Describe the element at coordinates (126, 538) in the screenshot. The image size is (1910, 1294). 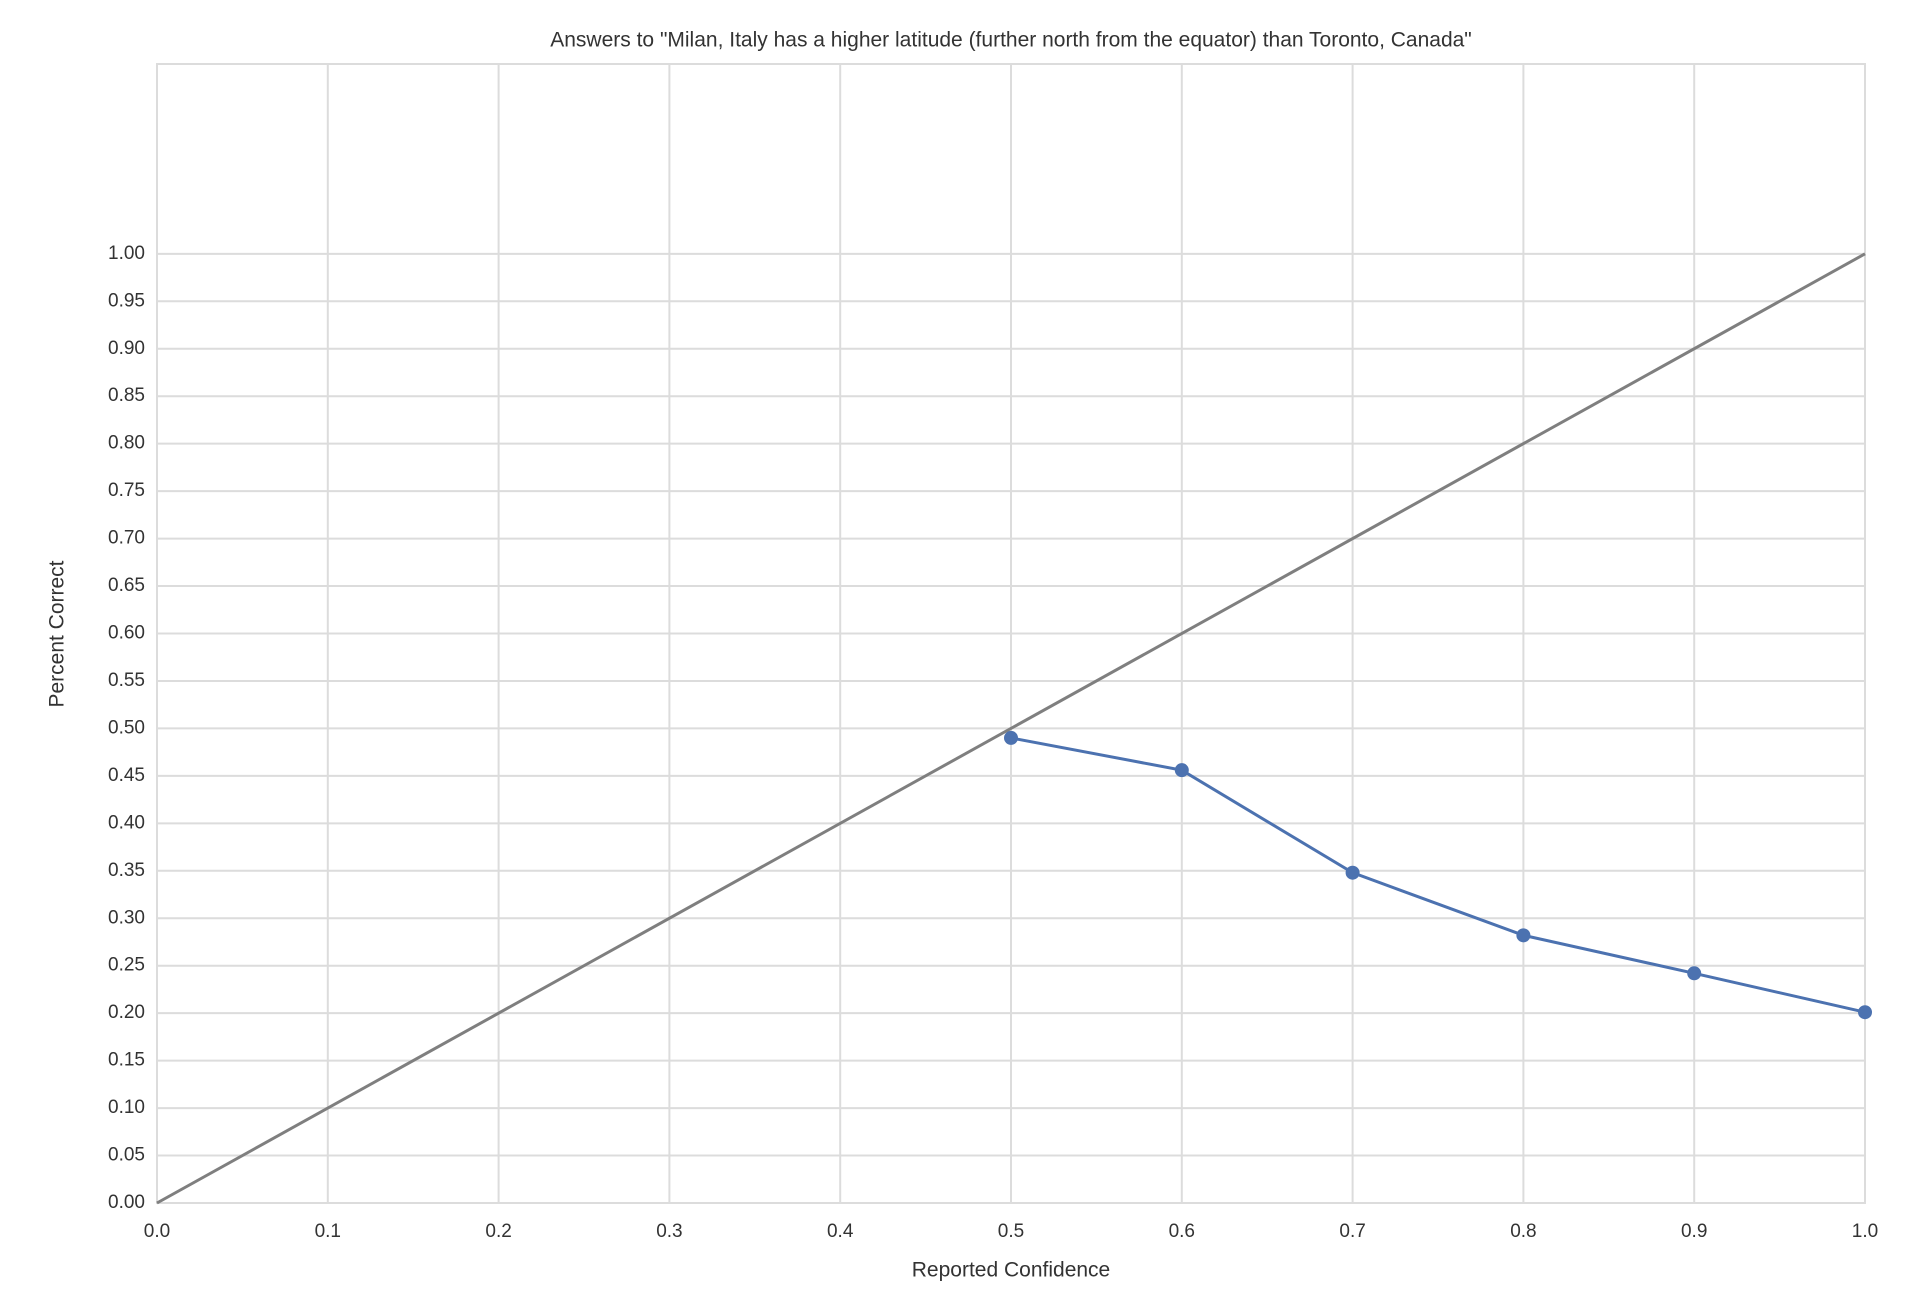
I see `y-tick-label: 0.70` at that location.